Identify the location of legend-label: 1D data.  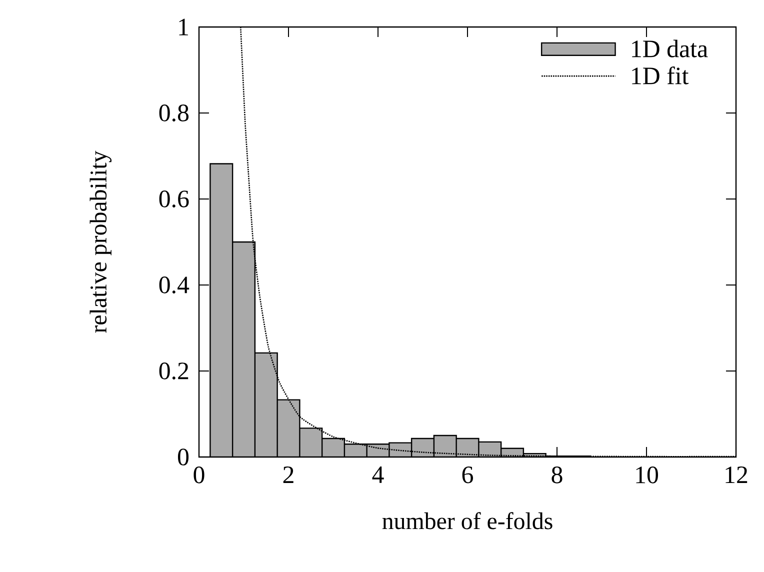
(670, 49).